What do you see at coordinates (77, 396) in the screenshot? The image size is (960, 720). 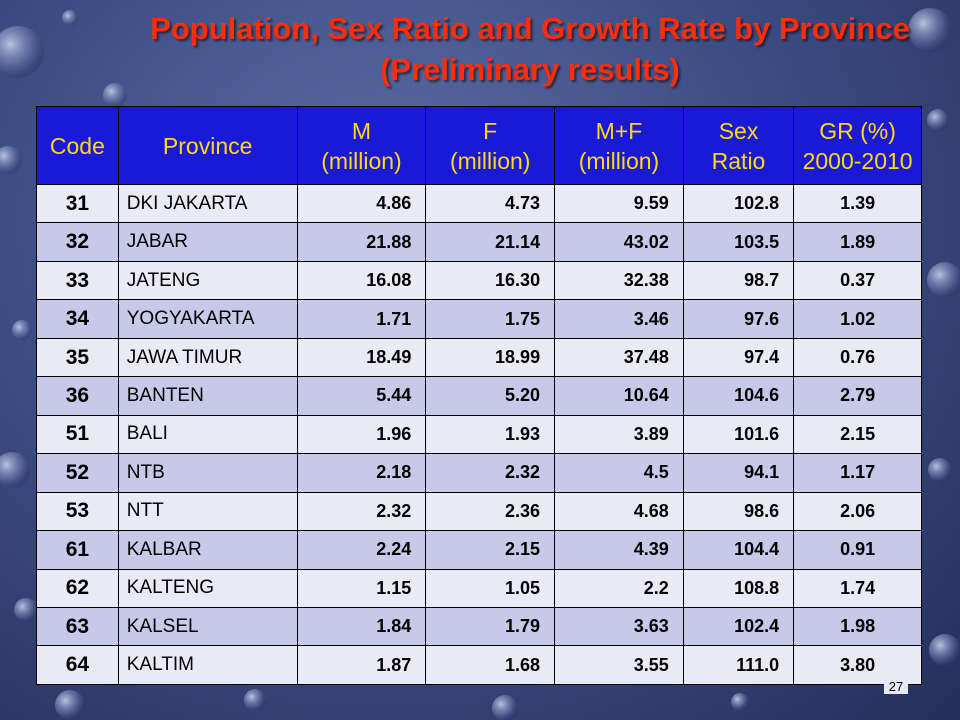 I see `cell-code: 36` at bounding box center [77, 396].